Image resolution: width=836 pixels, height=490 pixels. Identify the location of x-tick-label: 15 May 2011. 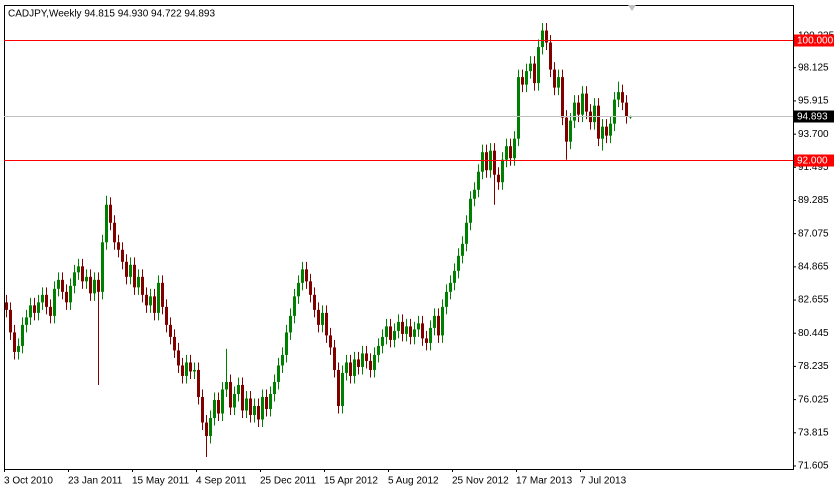
(161, 481).